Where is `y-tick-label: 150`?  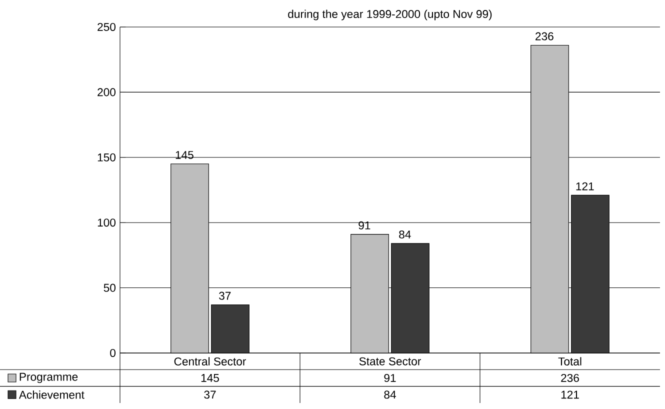 y-tick-label: 150 is located at coordinates (107, 157).